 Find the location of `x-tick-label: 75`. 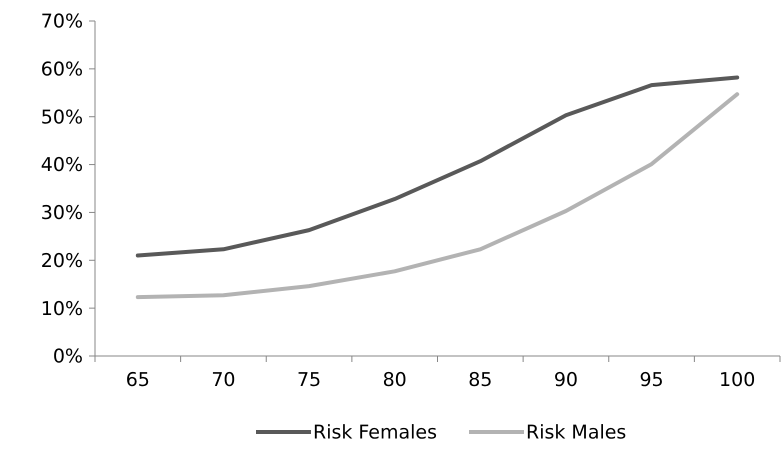

x-tick-label: 75 is located at coordinates (309, 380).